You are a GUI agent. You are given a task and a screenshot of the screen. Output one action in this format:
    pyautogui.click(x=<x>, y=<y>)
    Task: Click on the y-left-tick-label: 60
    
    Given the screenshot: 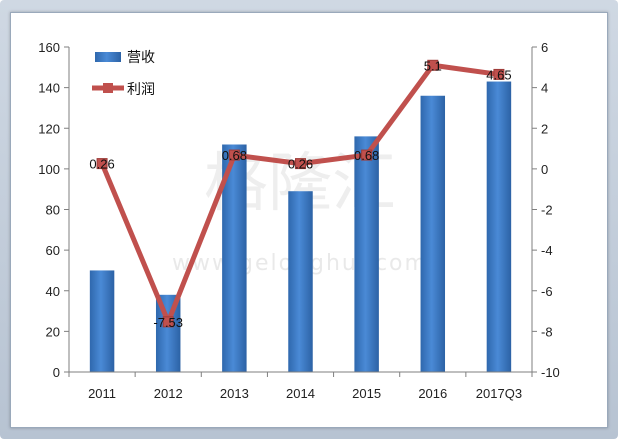 What is the action you would take?
    pyautogui.click(x=53, y=250)
    